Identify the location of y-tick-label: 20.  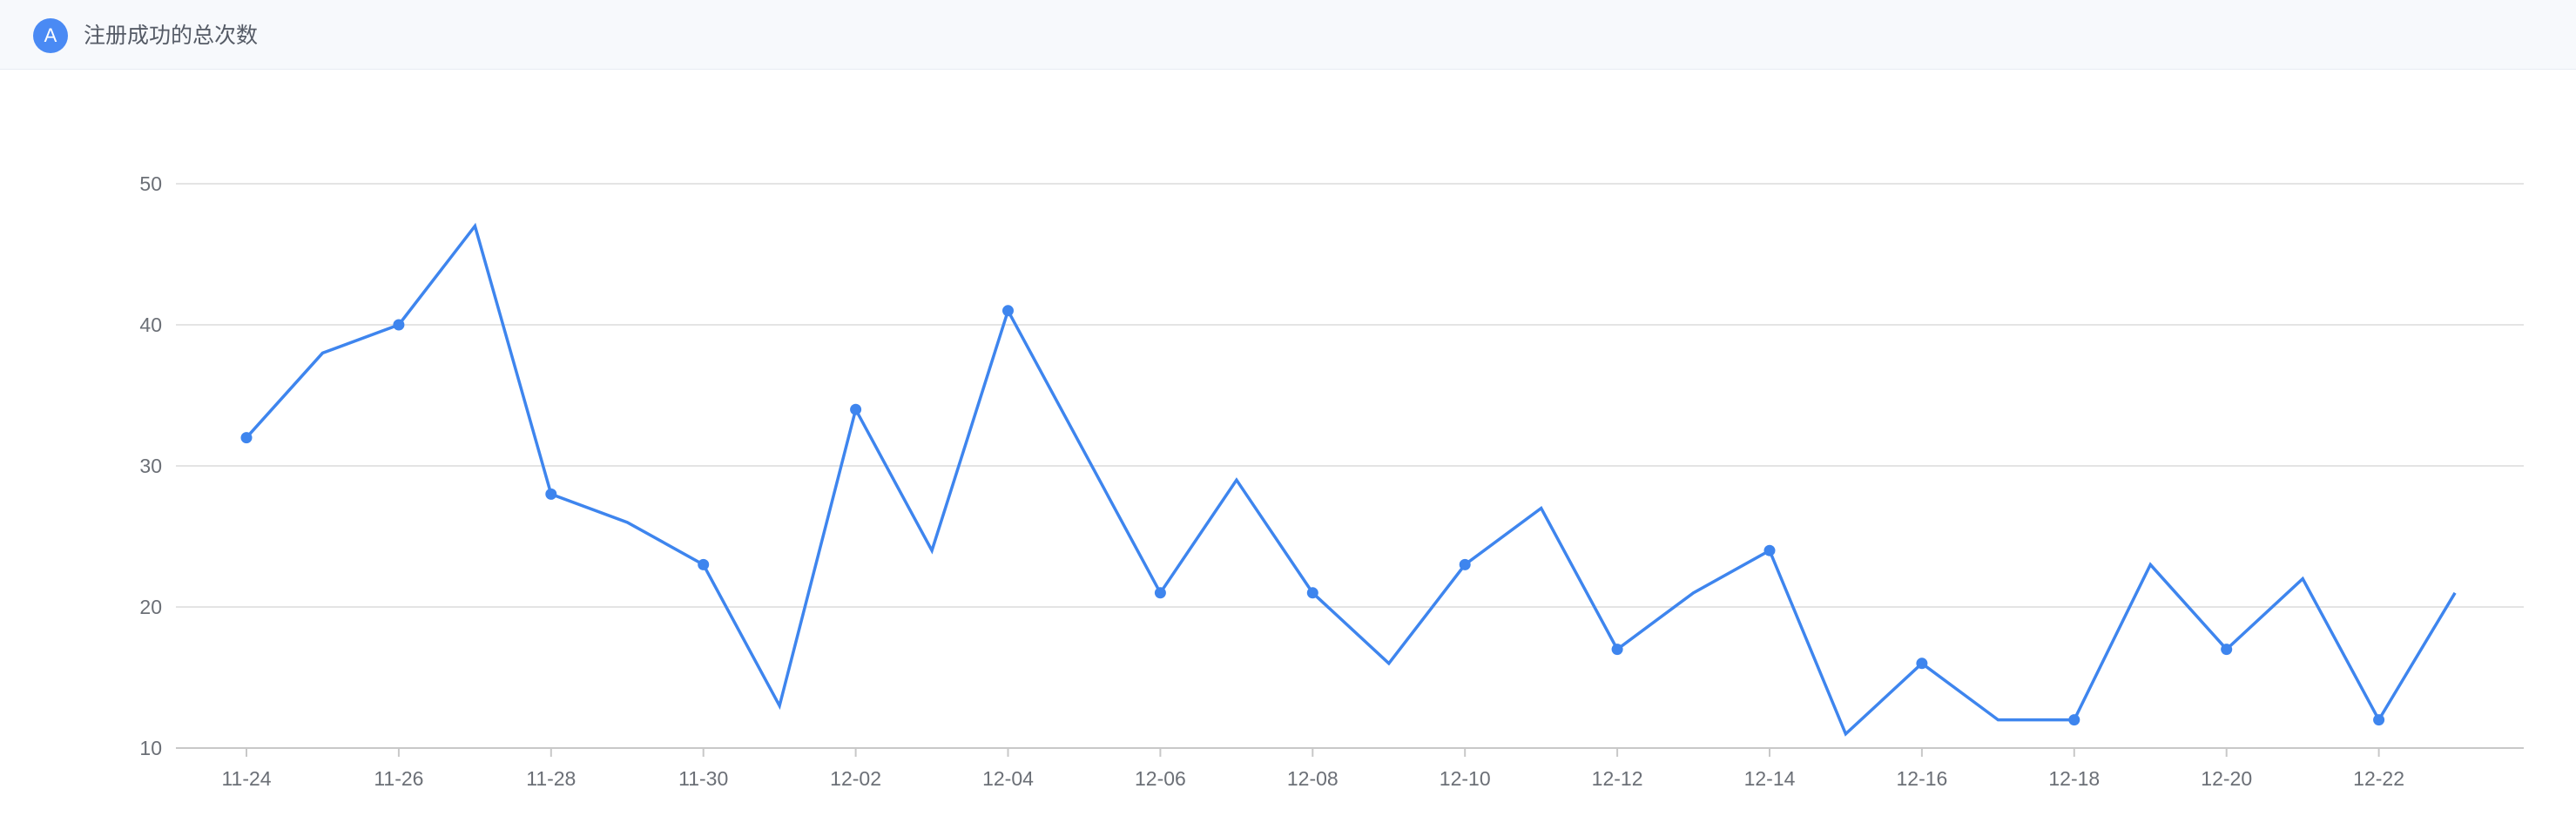
(151, 607).